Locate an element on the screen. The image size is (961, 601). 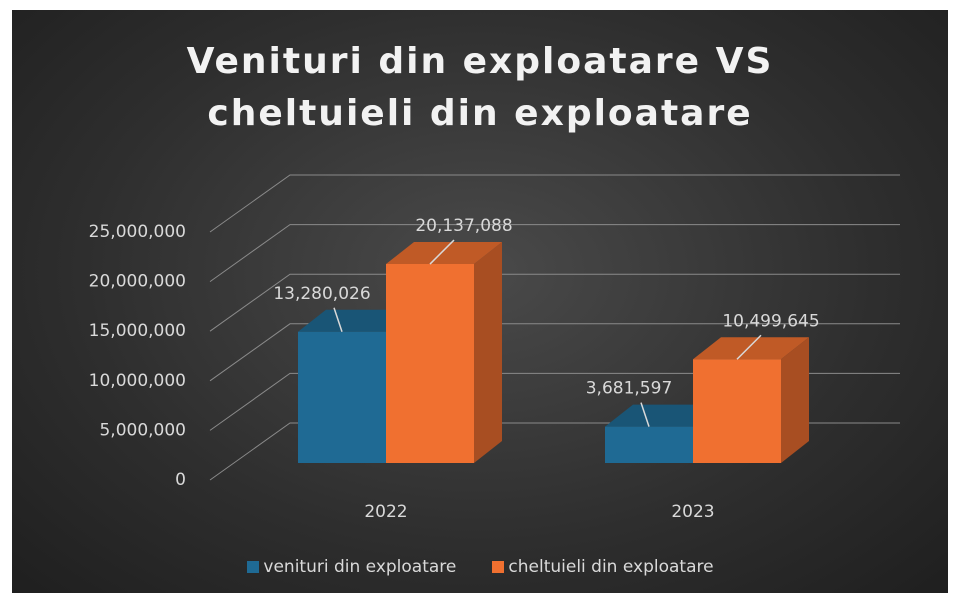
y-tick-label: 25,000,000 is located at coordinates (137, 232).